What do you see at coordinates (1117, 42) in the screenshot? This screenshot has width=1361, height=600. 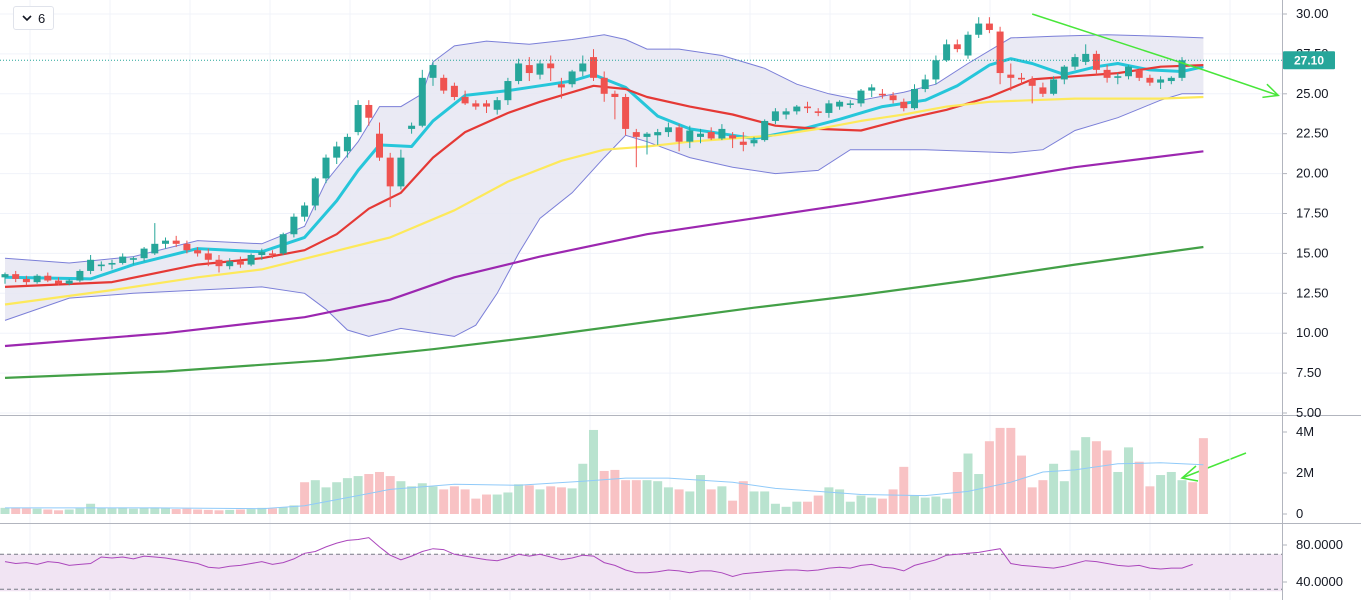 I see `trendline` at bounding box center [1117, 42].